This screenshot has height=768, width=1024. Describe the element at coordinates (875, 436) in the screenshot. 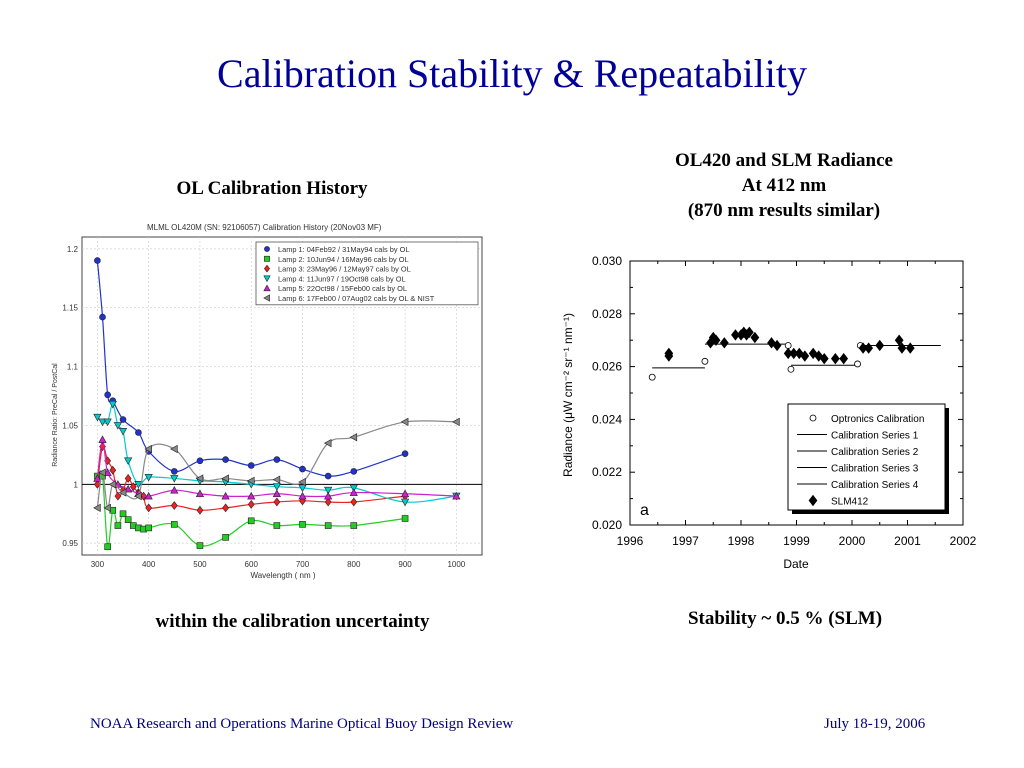

I see `right-legend-label: Calibration Series 1` at that location.